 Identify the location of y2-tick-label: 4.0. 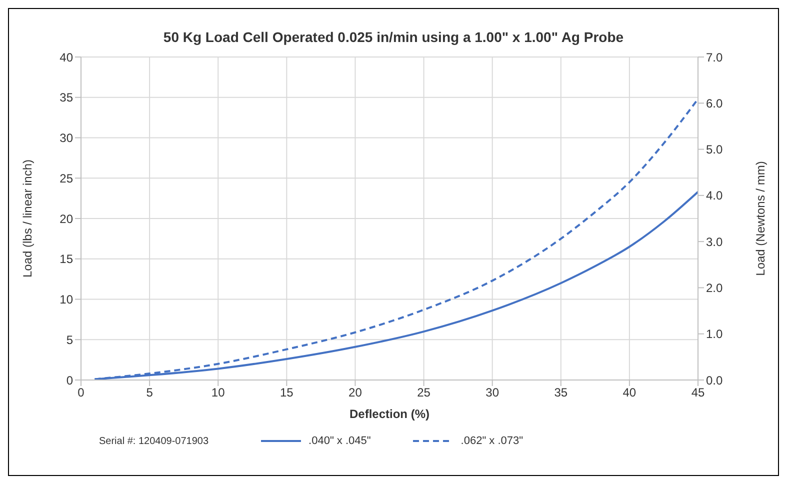
(715, 195).